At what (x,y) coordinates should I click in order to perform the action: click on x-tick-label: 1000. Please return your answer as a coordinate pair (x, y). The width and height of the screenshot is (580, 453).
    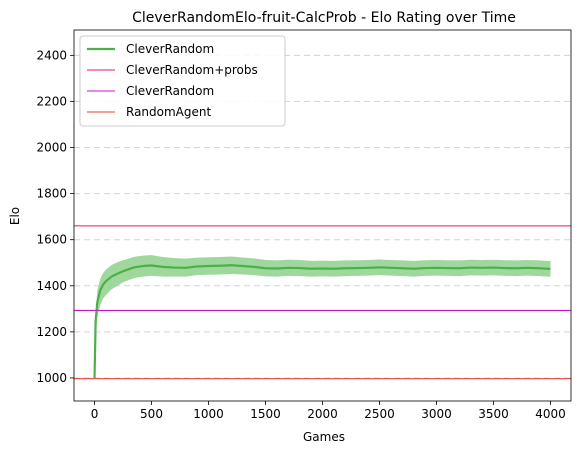
    Looking at the image, I should click on (208, 414).